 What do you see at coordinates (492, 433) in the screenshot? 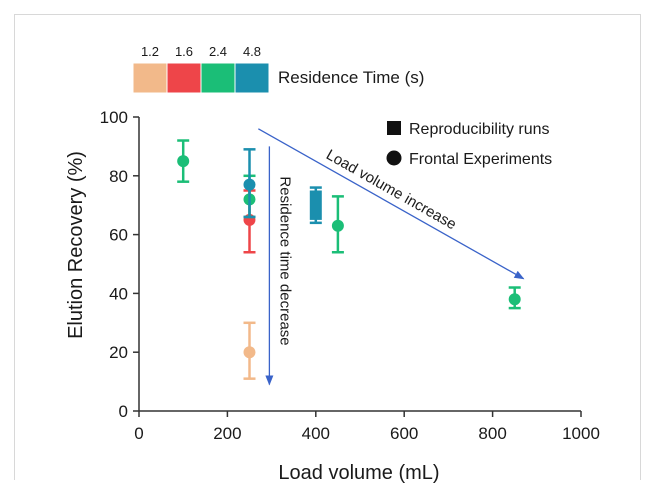
I see `x-tick-label: 800` at bounding box center [492, 433].